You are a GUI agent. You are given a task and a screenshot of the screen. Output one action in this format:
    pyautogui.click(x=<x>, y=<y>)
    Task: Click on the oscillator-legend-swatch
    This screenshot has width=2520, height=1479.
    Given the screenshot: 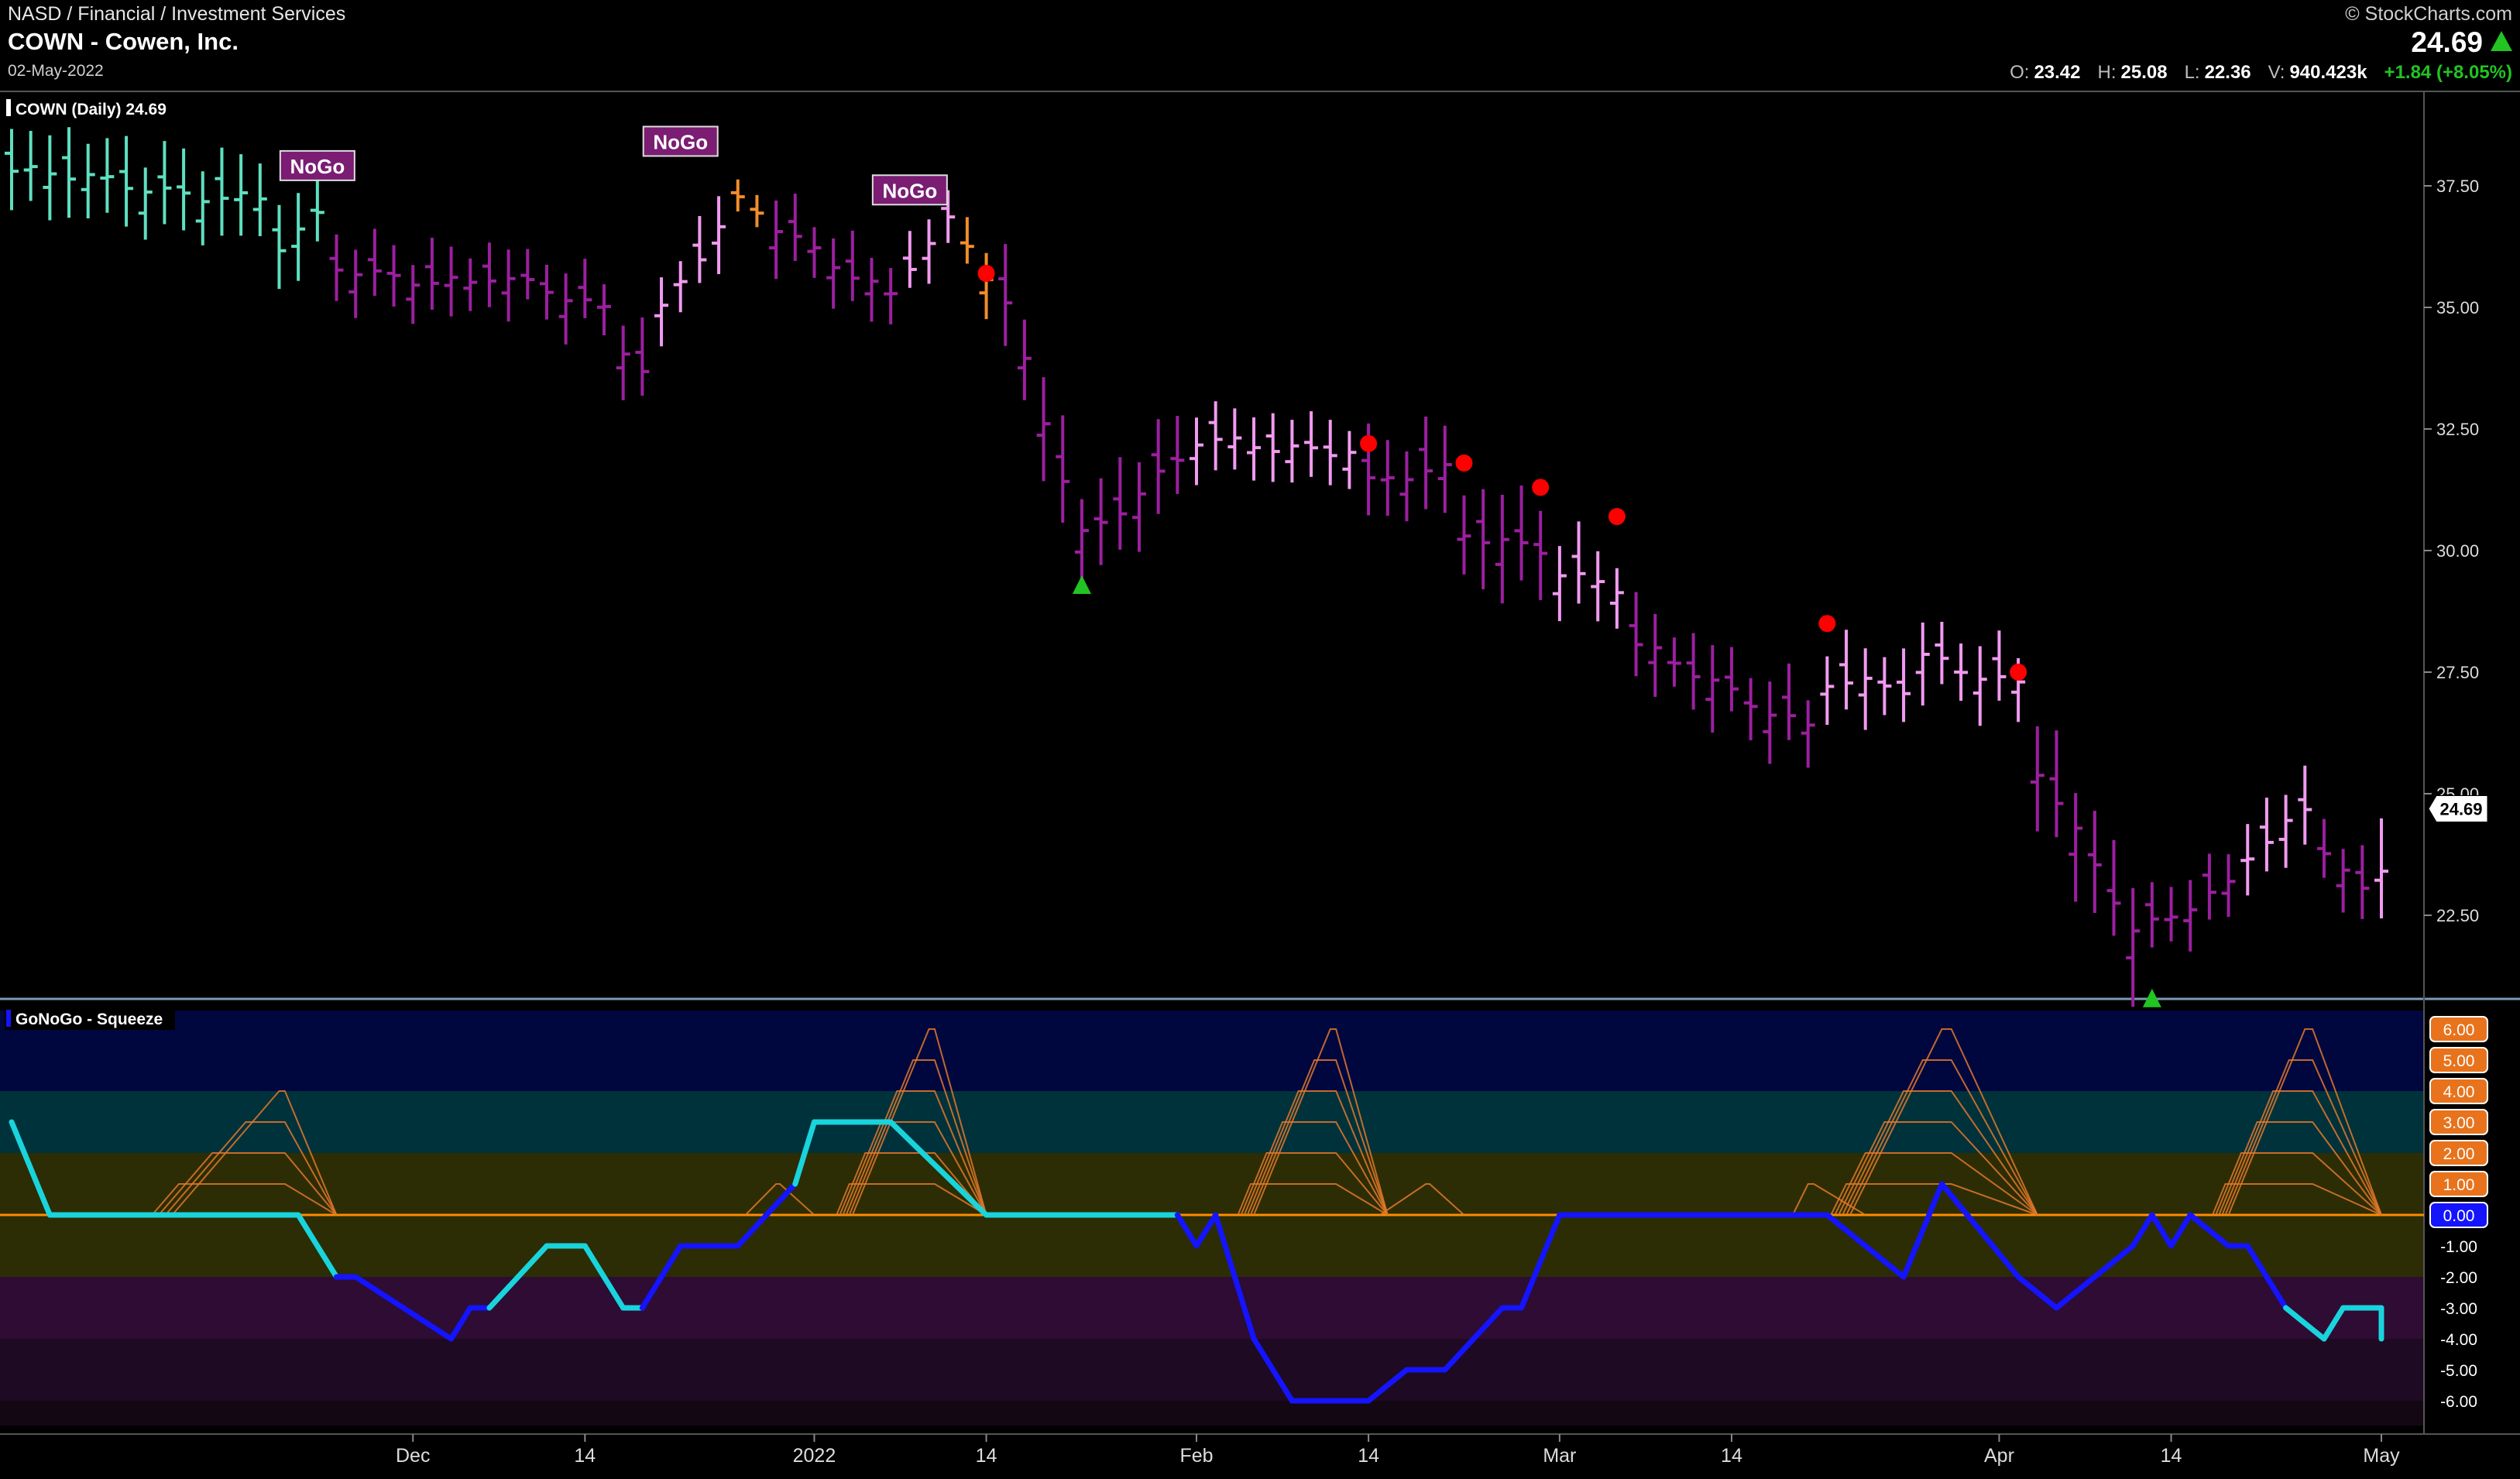 What is the action you would take?
    pyautogui.click(x=8, y=1018)
    